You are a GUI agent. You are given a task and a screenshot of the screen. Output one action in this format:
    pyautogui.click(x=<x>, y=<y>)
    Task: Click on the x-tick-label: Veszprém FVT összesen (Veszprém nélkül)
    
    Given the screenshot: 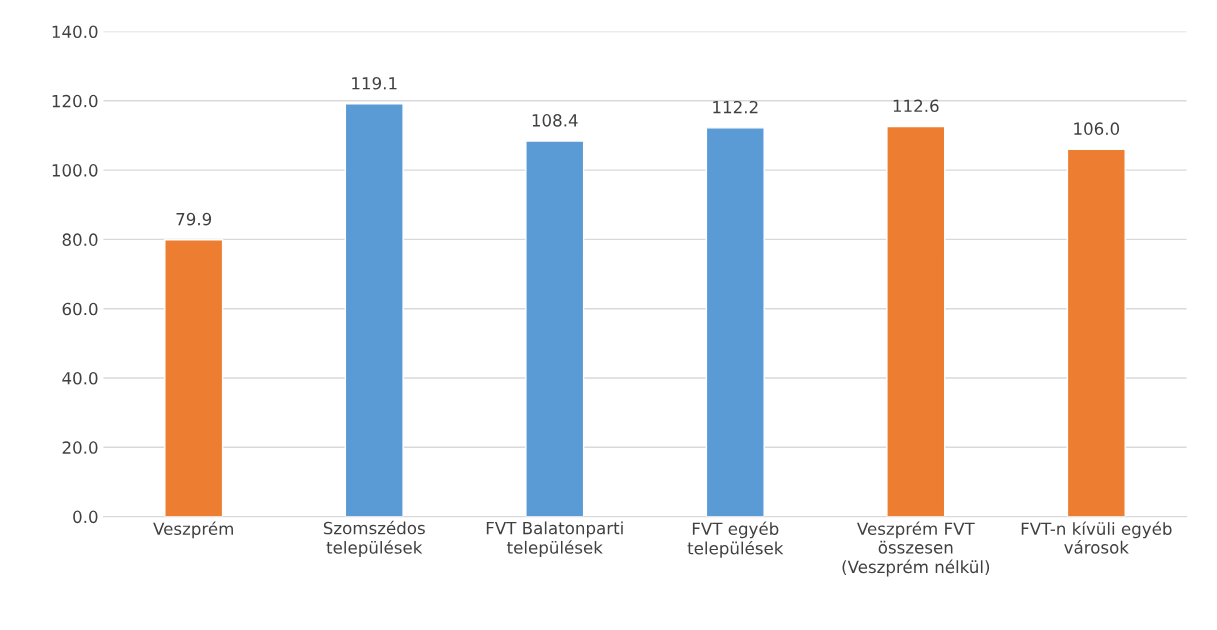 What is the action you would take?
    pyautogui.click(x=916, y=549)
    